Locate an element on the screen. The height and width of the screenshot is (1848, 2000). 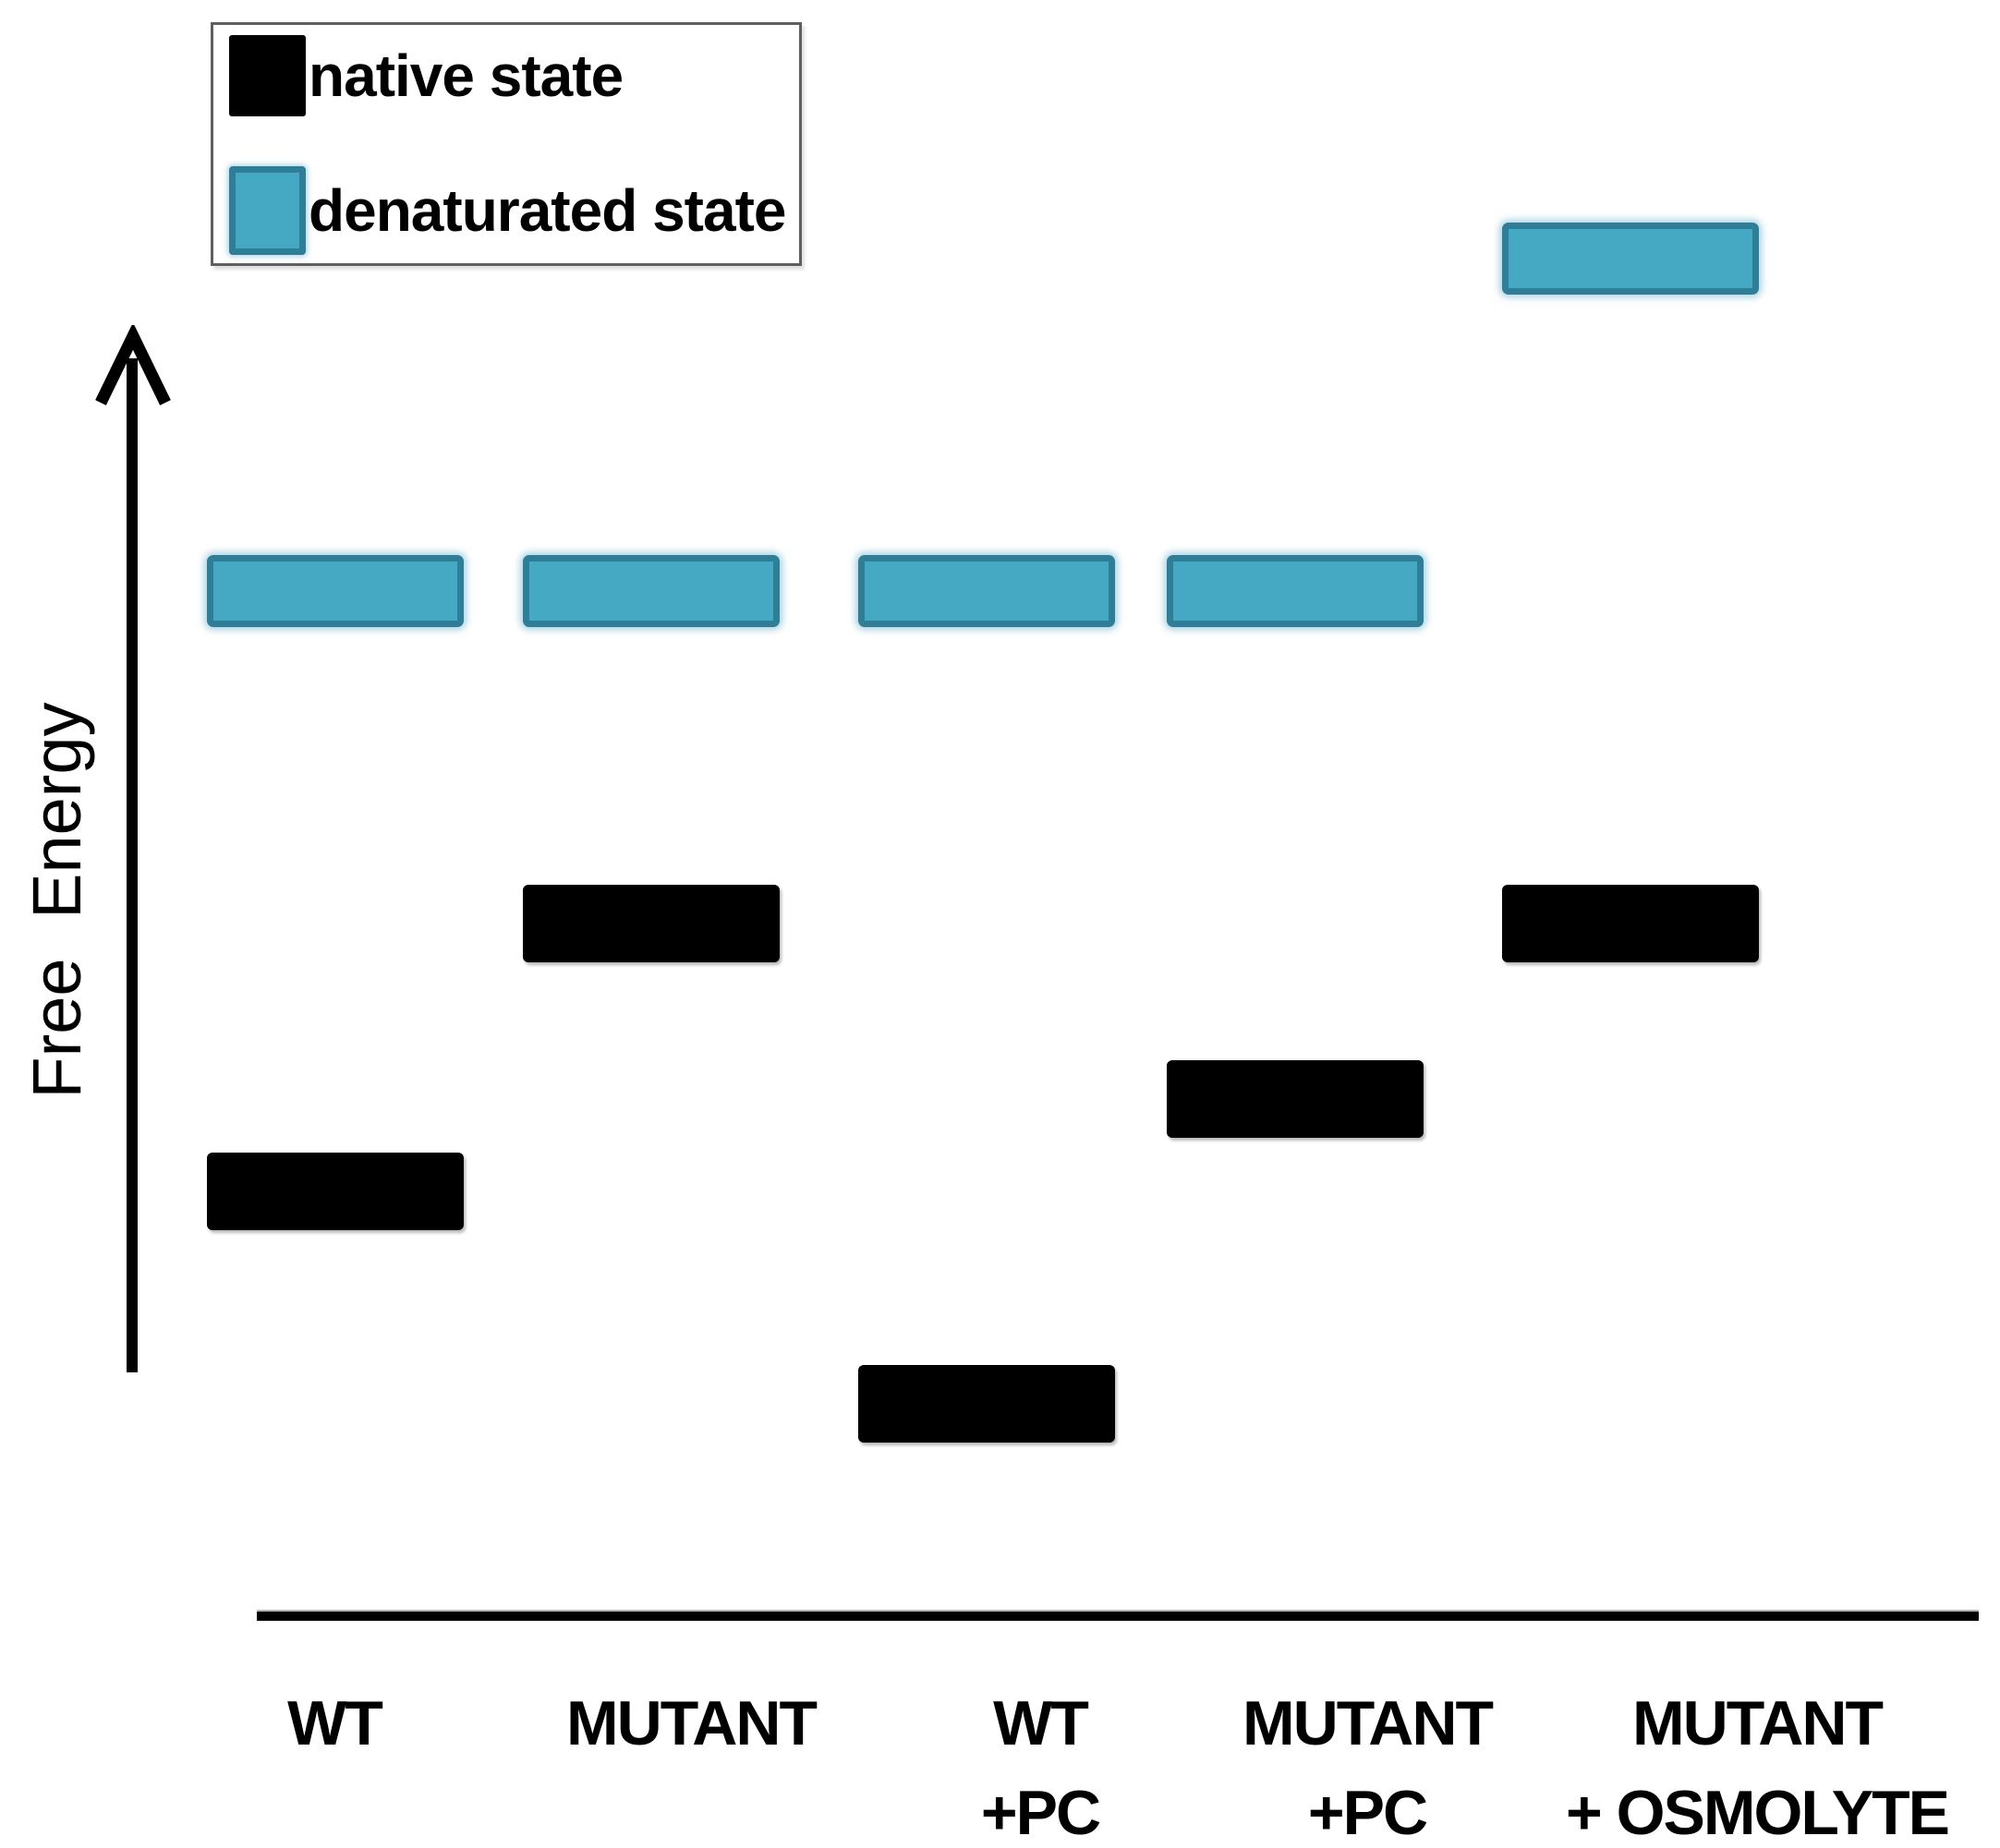
legend-item-denatured: denaturated state is located at coordinates (507, 211).